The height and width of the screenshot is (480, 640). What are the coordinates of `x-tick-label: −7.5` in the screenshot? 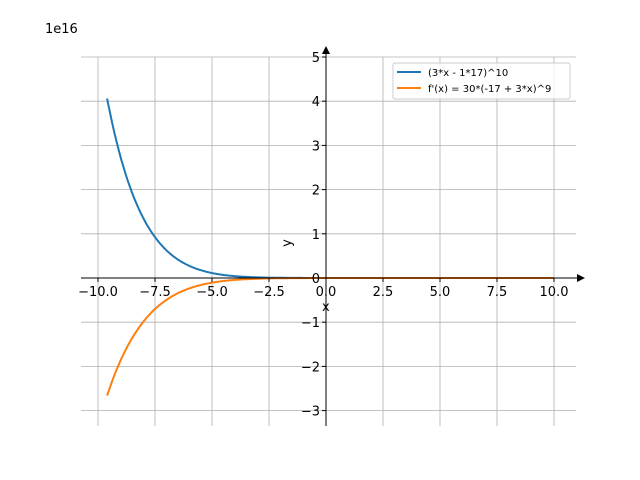 It's located at (155, 292).